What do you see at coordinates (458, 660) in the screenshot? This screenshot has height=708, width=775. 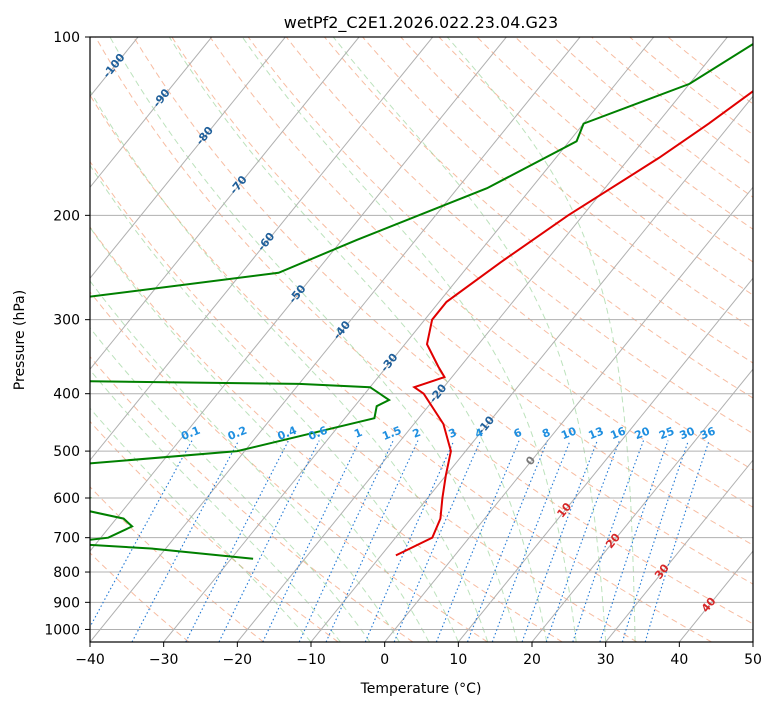 I see `x-tick-label: 10` at bounding box center [458, 660].